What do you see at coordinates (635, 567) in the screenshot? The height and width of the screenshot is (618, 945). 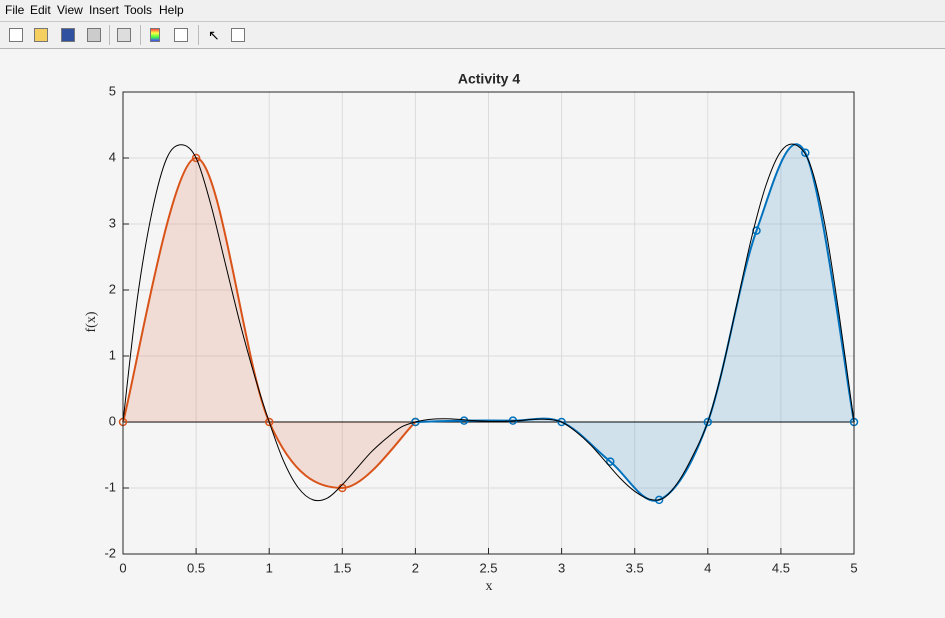 I see `x-tick-label: 3.5` at bounding box center [635, 567].